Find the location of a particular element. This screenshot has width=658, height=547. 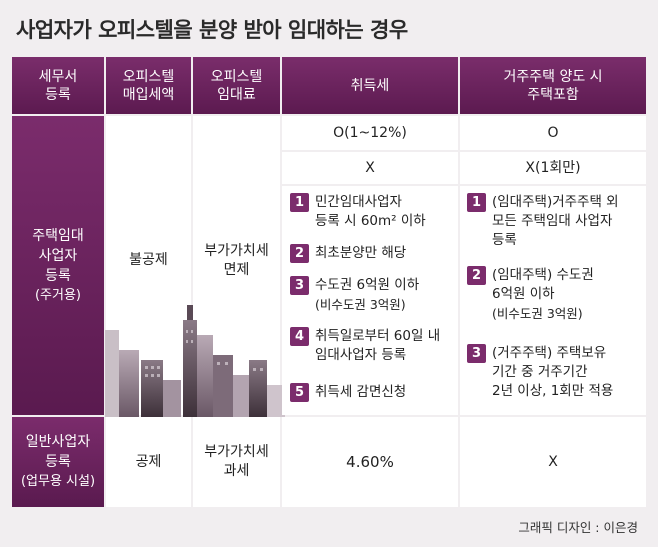

header-acquisition-tax: 취득세 is located at coordinates (370, 85).